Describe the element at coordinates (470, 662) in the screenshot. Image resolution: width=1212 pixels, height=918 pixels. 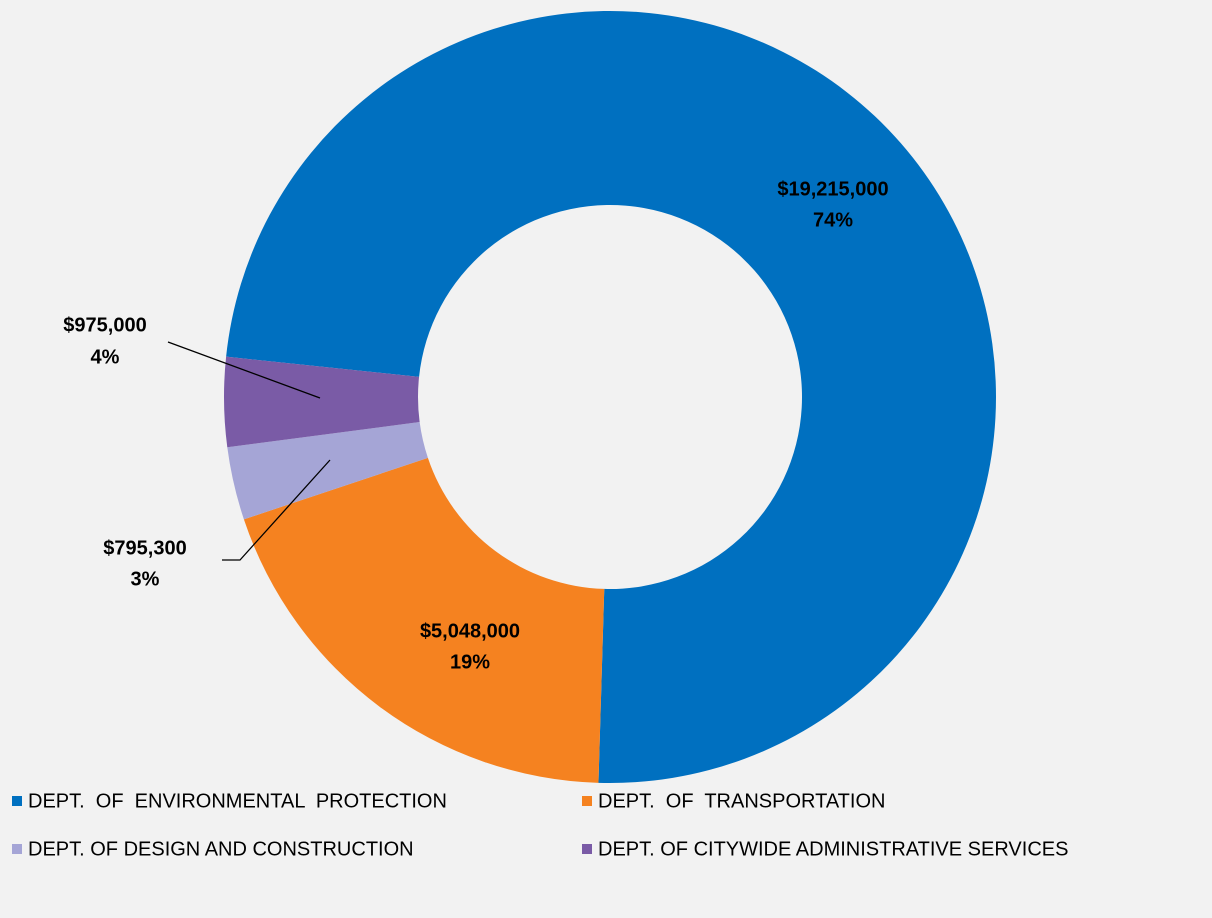
I see `percent-label: 19%` at that location.